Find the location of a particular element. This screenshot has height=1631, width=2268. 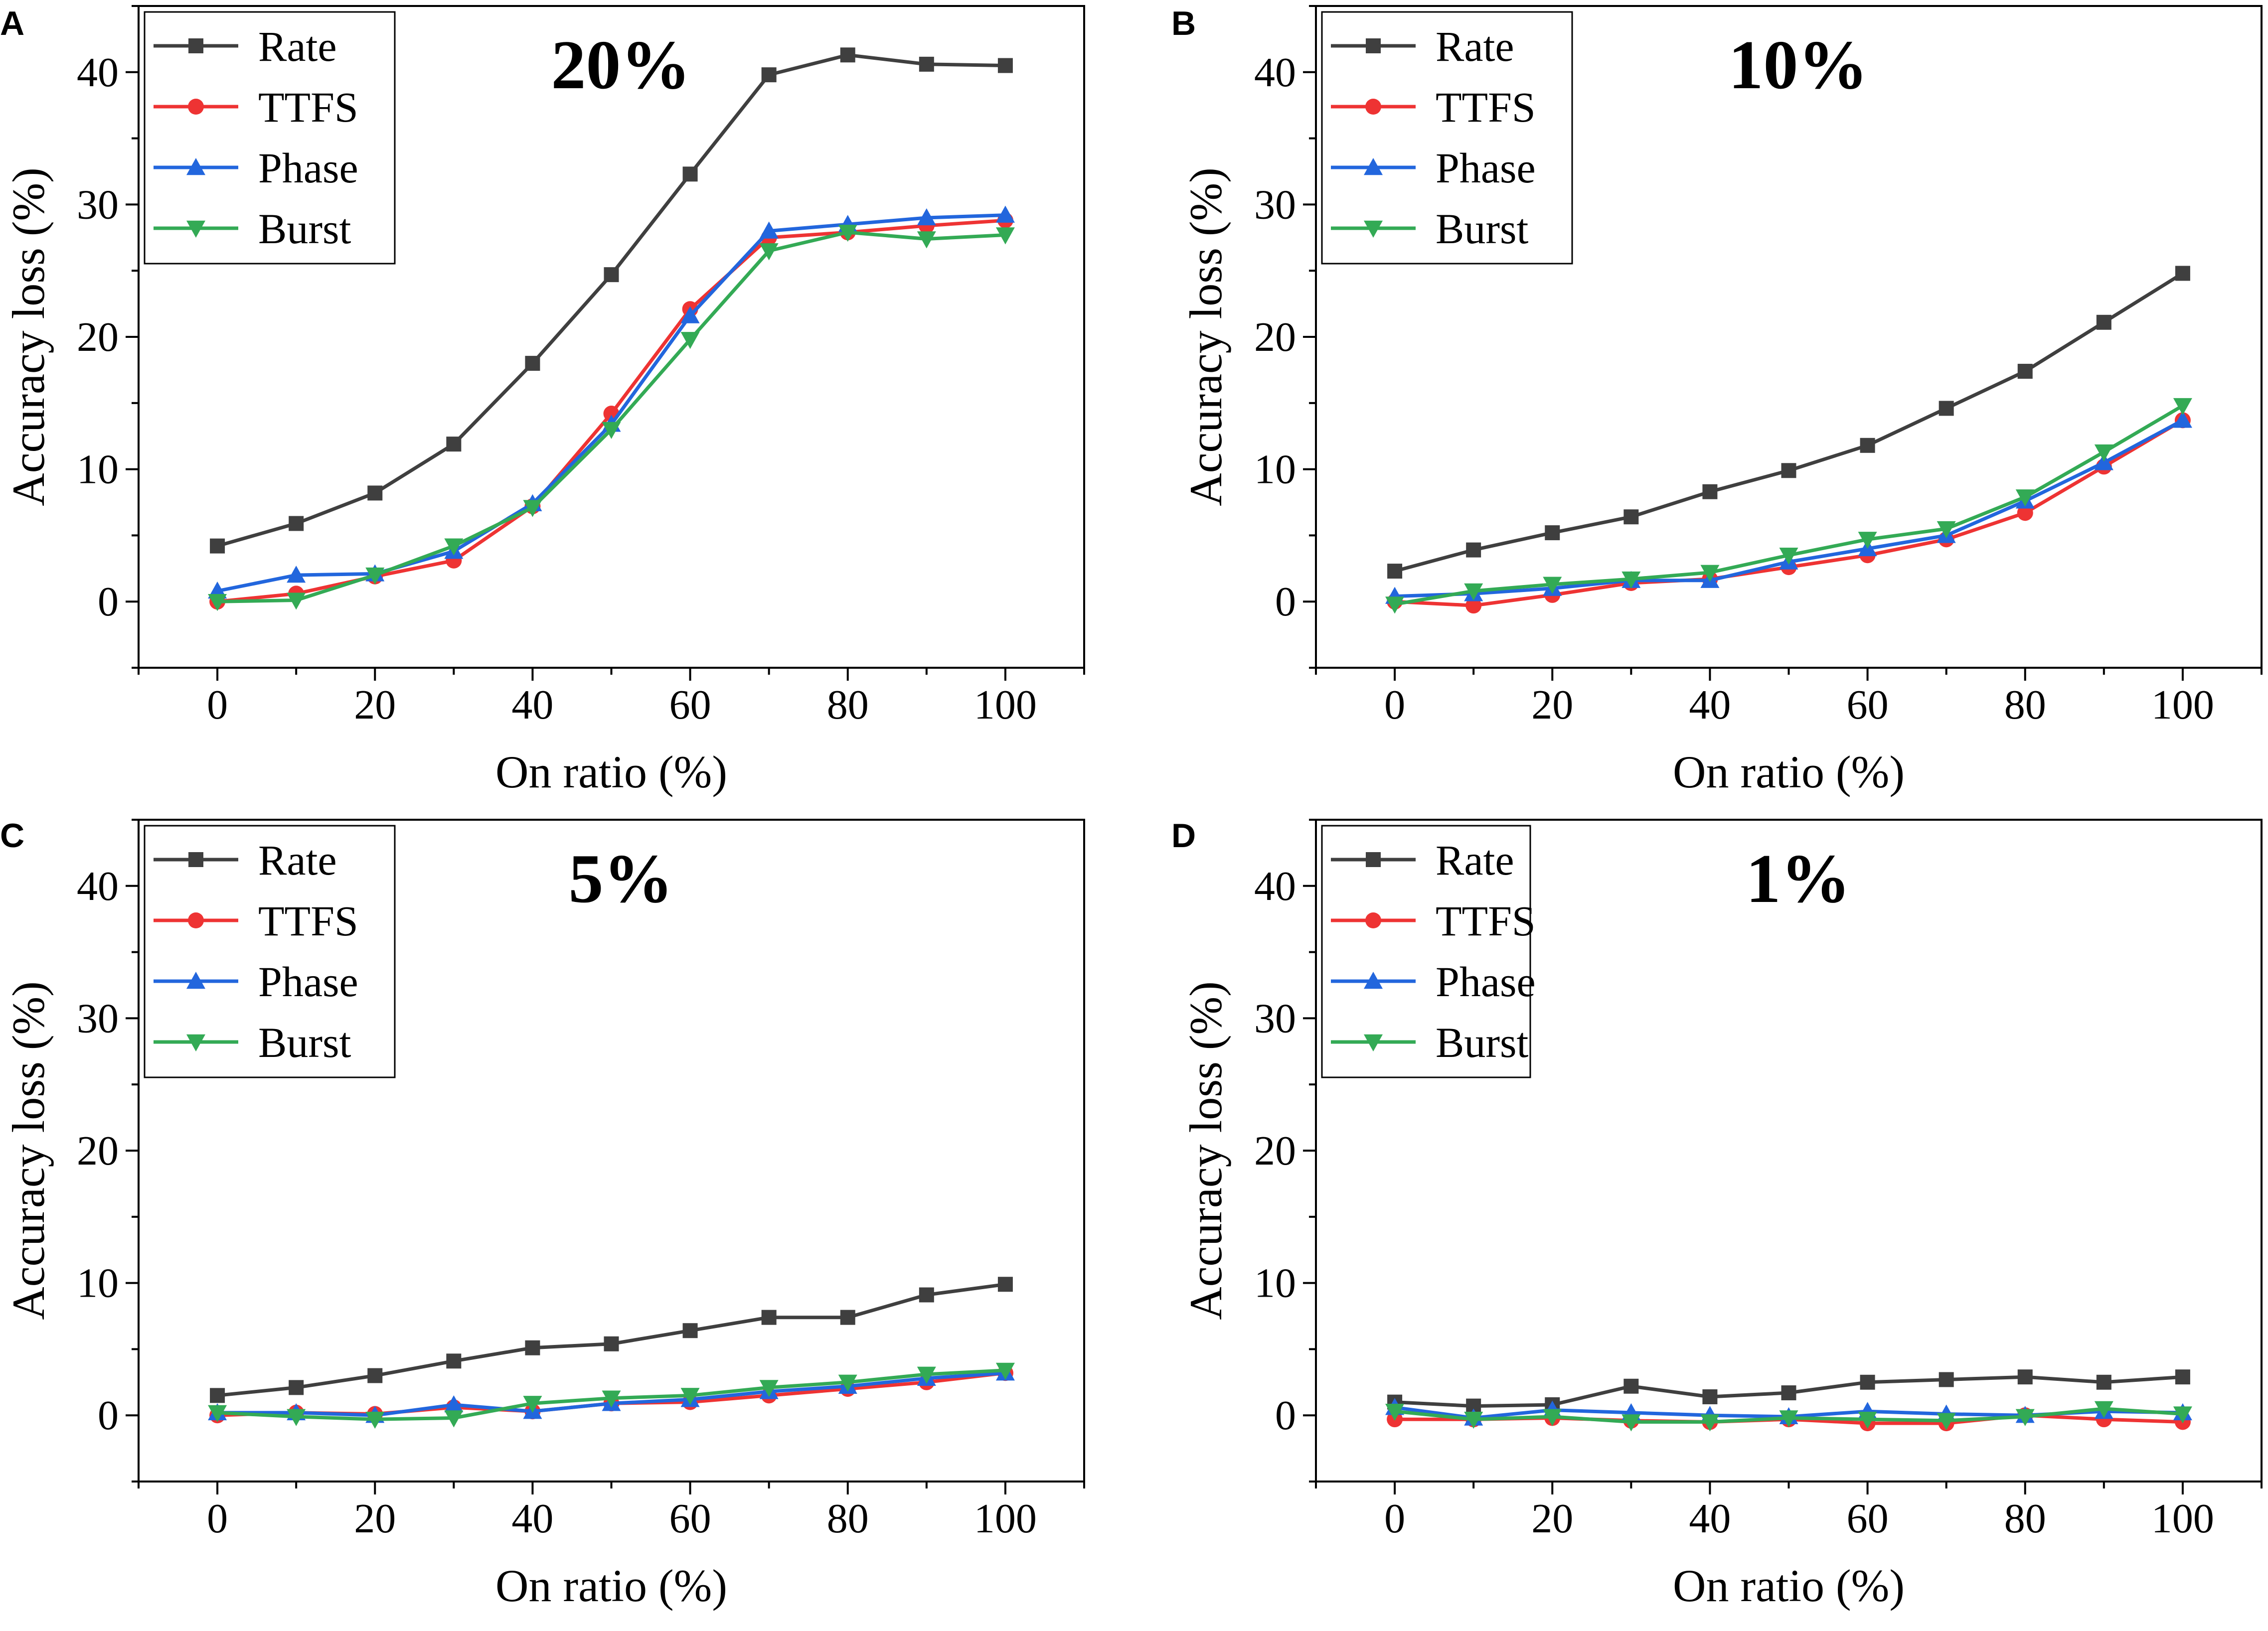

series-line-rate is located at coordinates (1789, 422).